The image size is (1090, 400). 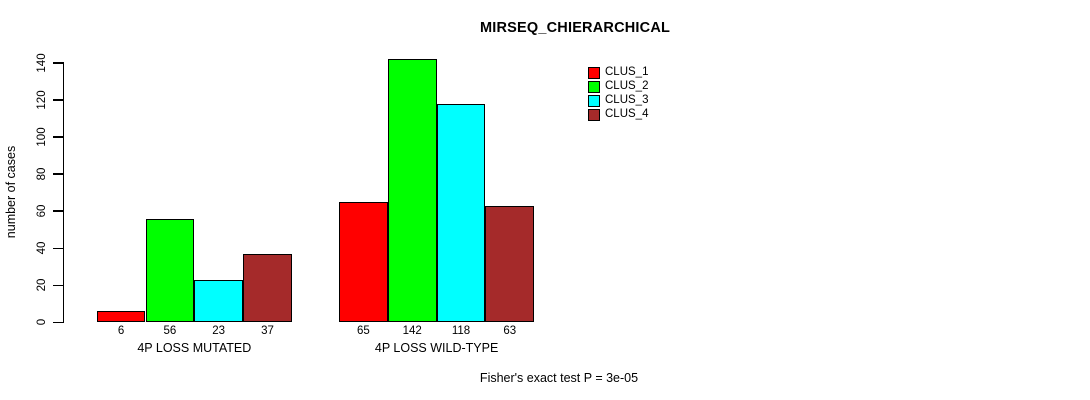 I want to click on bar-clus_1-group1, so click(x=121, y=317).